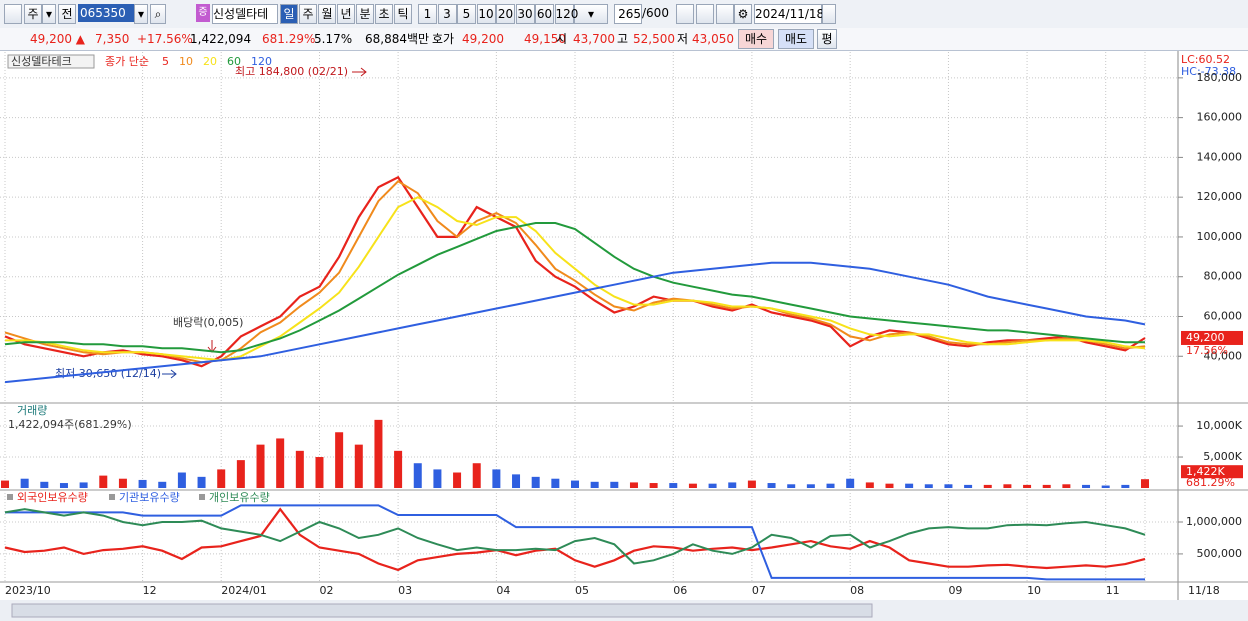 This screenshot has width=1248, height=621. What do you see at coordinates (683, 39) in the screenshot?
I see `low-label: 저` at bounding box center [683, 39].